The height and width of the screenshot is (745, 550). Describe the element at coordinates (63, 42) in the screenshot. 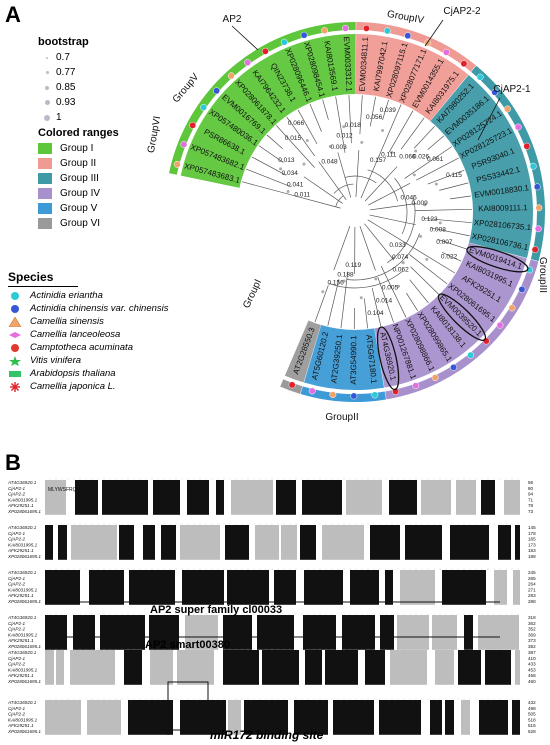

I see `bootstrap-title: bootstrap` at that location.